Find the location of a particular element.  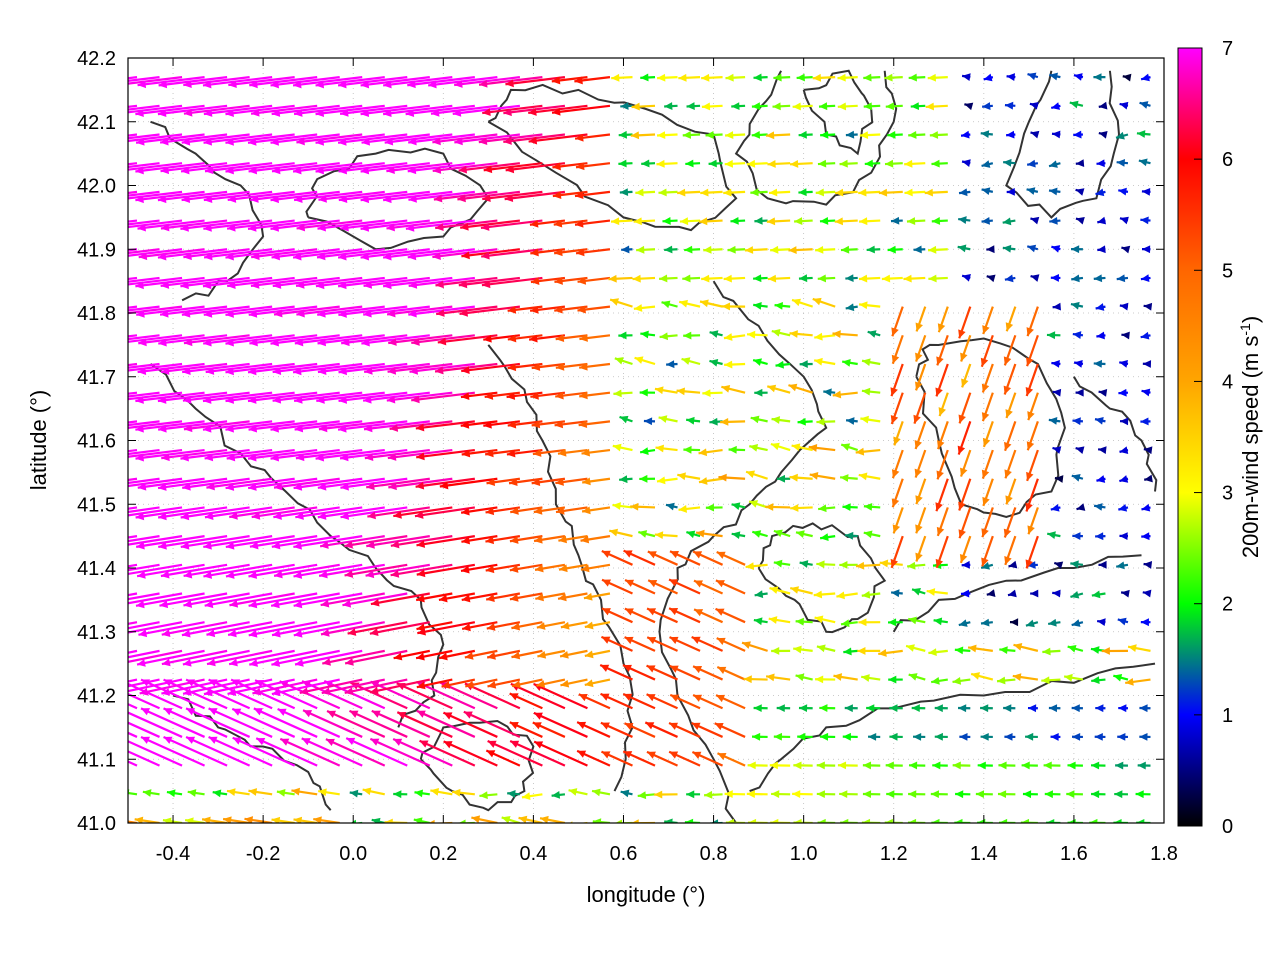

y-tick-label: 41.4 is located at coordinates (96, 569).